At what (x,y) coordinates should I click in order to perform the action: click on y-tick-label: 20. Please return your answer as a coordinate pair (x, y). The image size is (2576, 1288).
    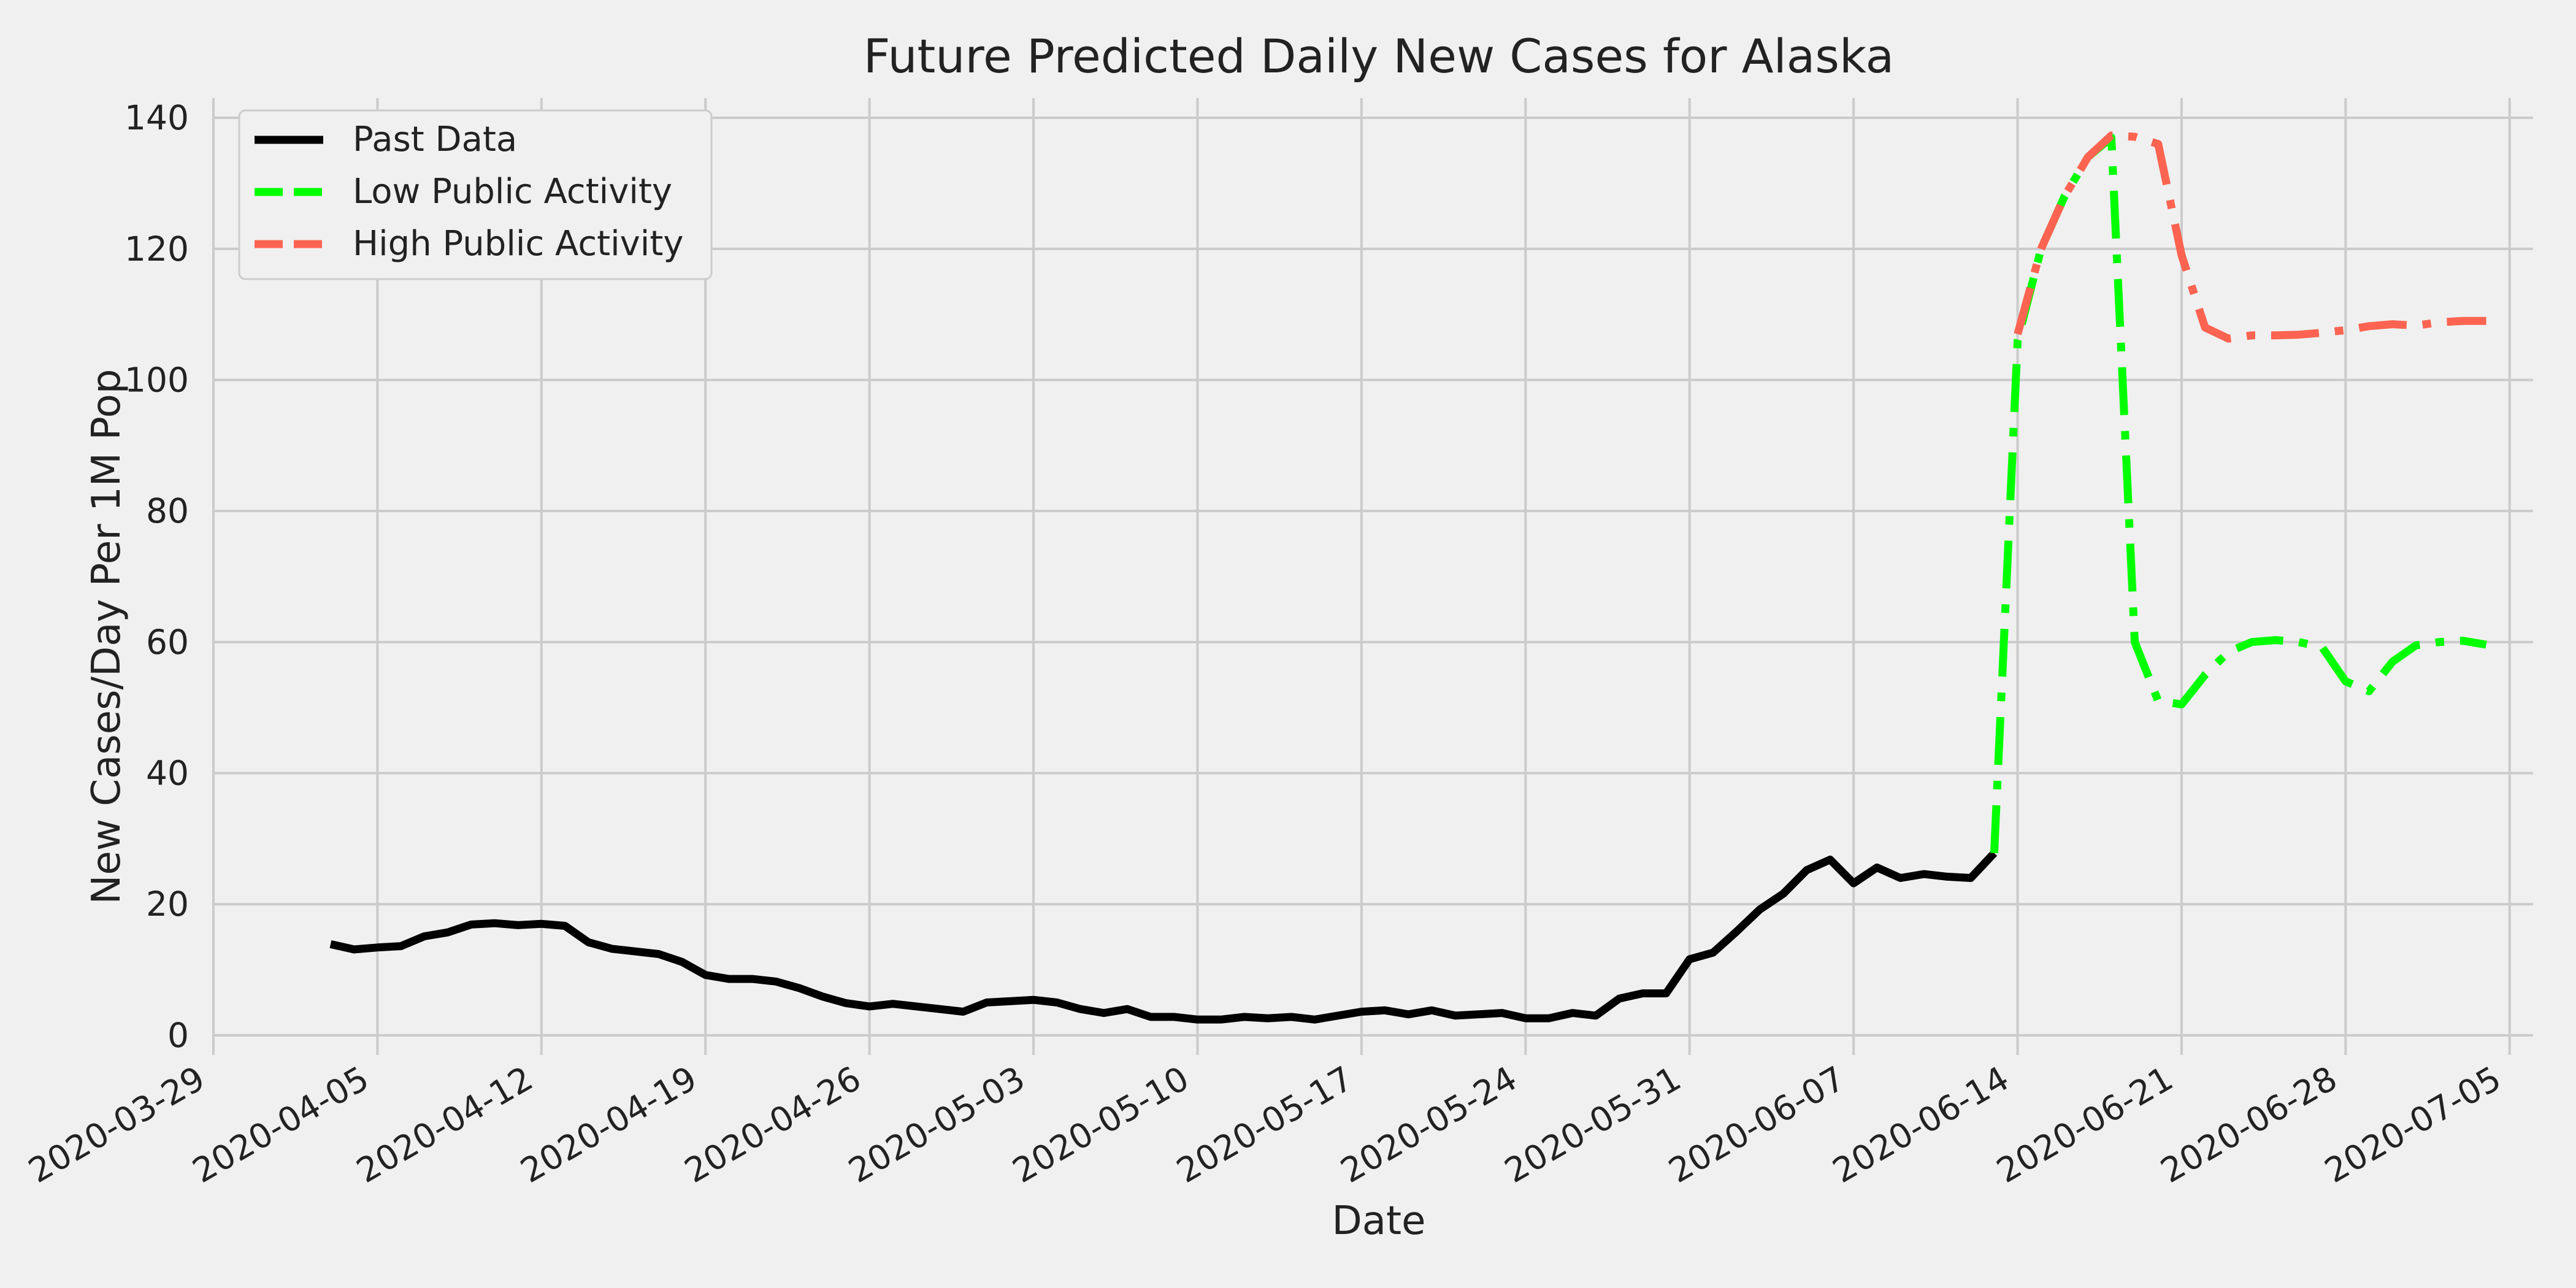
    Looking at the image, I should click on (167, 904).